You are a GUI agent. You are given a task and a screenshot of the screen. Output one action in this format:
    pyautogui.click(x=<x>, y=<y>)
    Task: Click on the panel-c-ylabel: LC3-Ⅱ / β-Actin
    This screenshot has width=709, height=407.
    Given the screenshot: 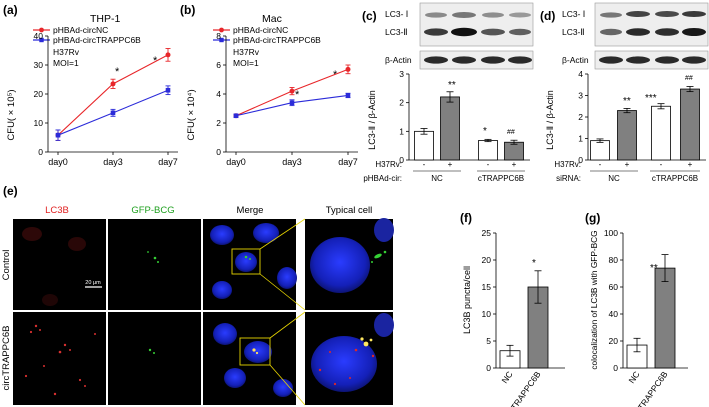 What is the action you would take?
    pyautogui.click(x=372, y=120)
    